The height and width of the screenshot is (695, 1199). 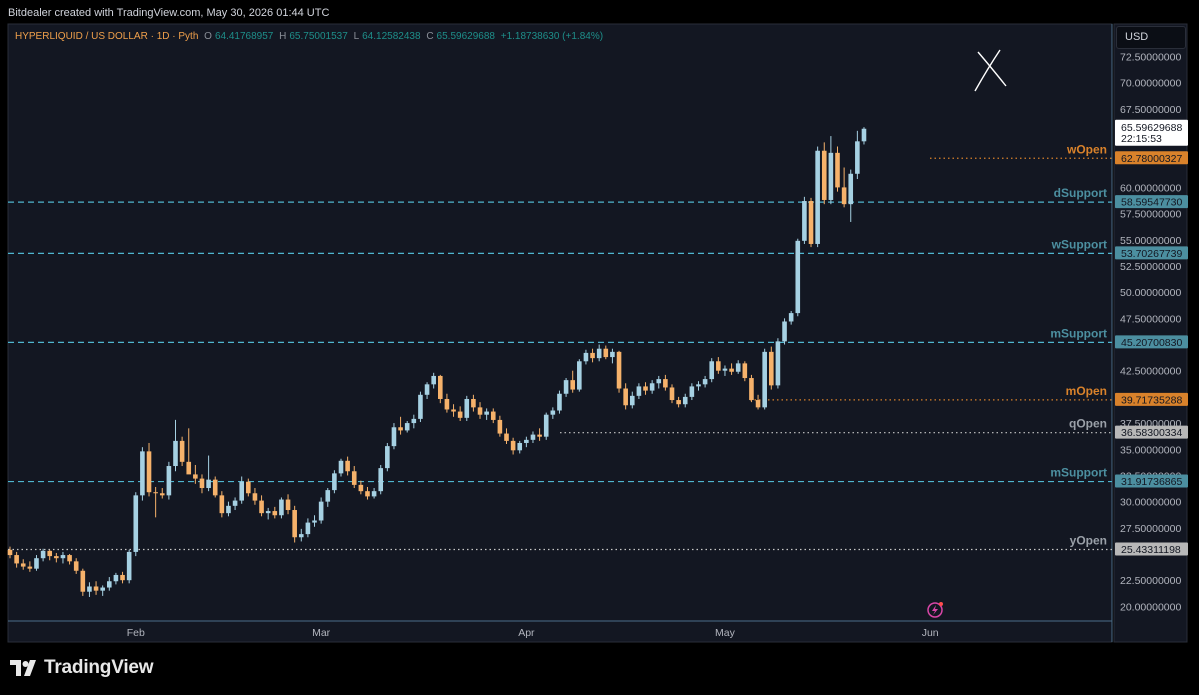 I want to click on high-label: H, so click(x=283, y=36).